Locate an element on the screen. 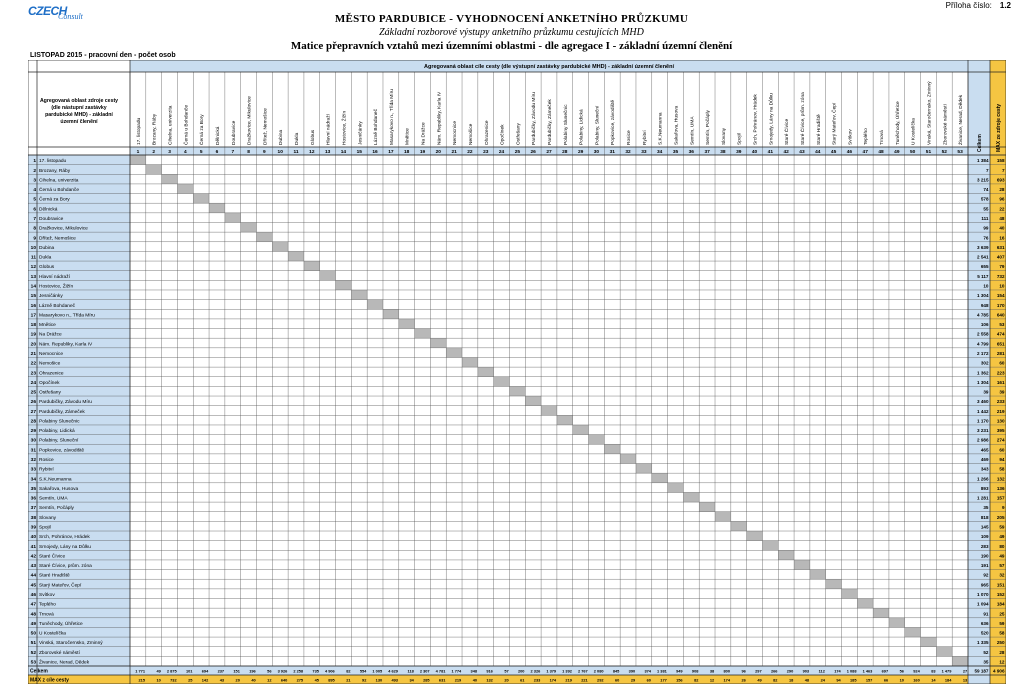 Image resolution: width=1023 pixels, height=686 pixels. row-total-value: 1 335 is located at coordinates (983, 642).